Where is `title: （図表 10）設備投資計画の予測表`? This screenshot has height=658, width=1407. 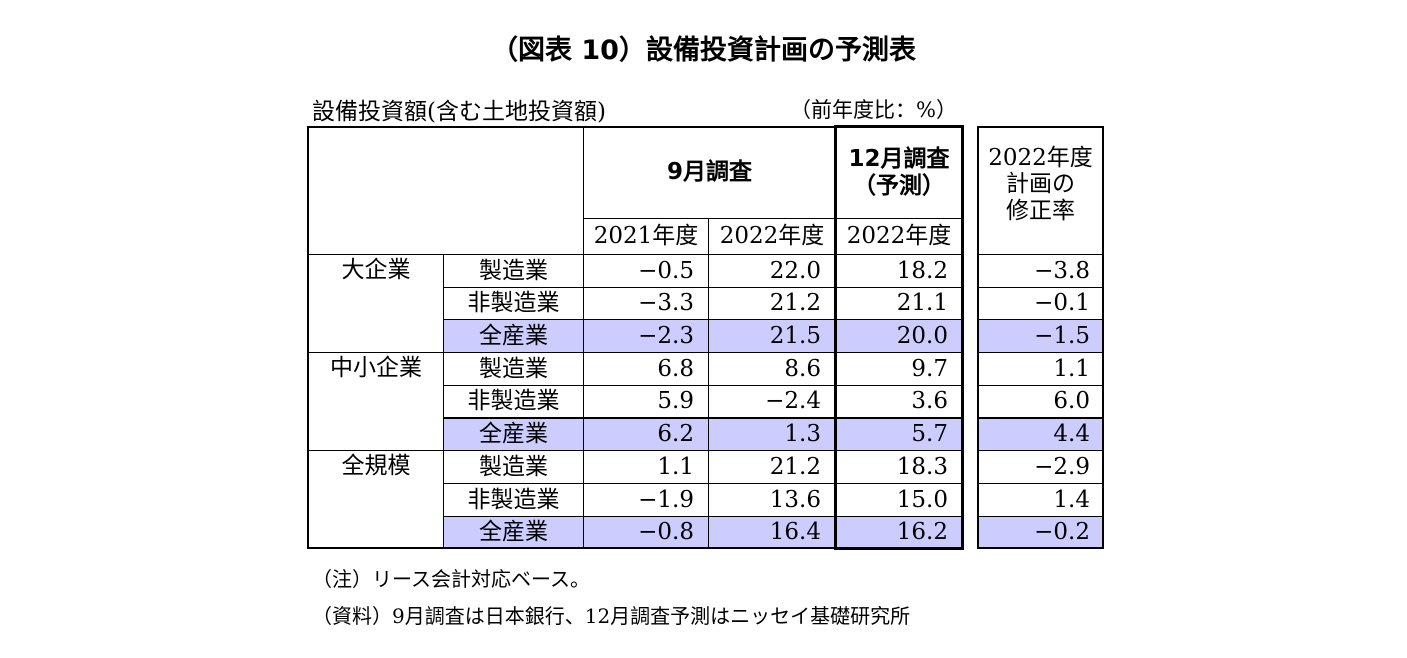 title: （図表 10）設備投資計画の予測表 is located at coordinates (703, 50).